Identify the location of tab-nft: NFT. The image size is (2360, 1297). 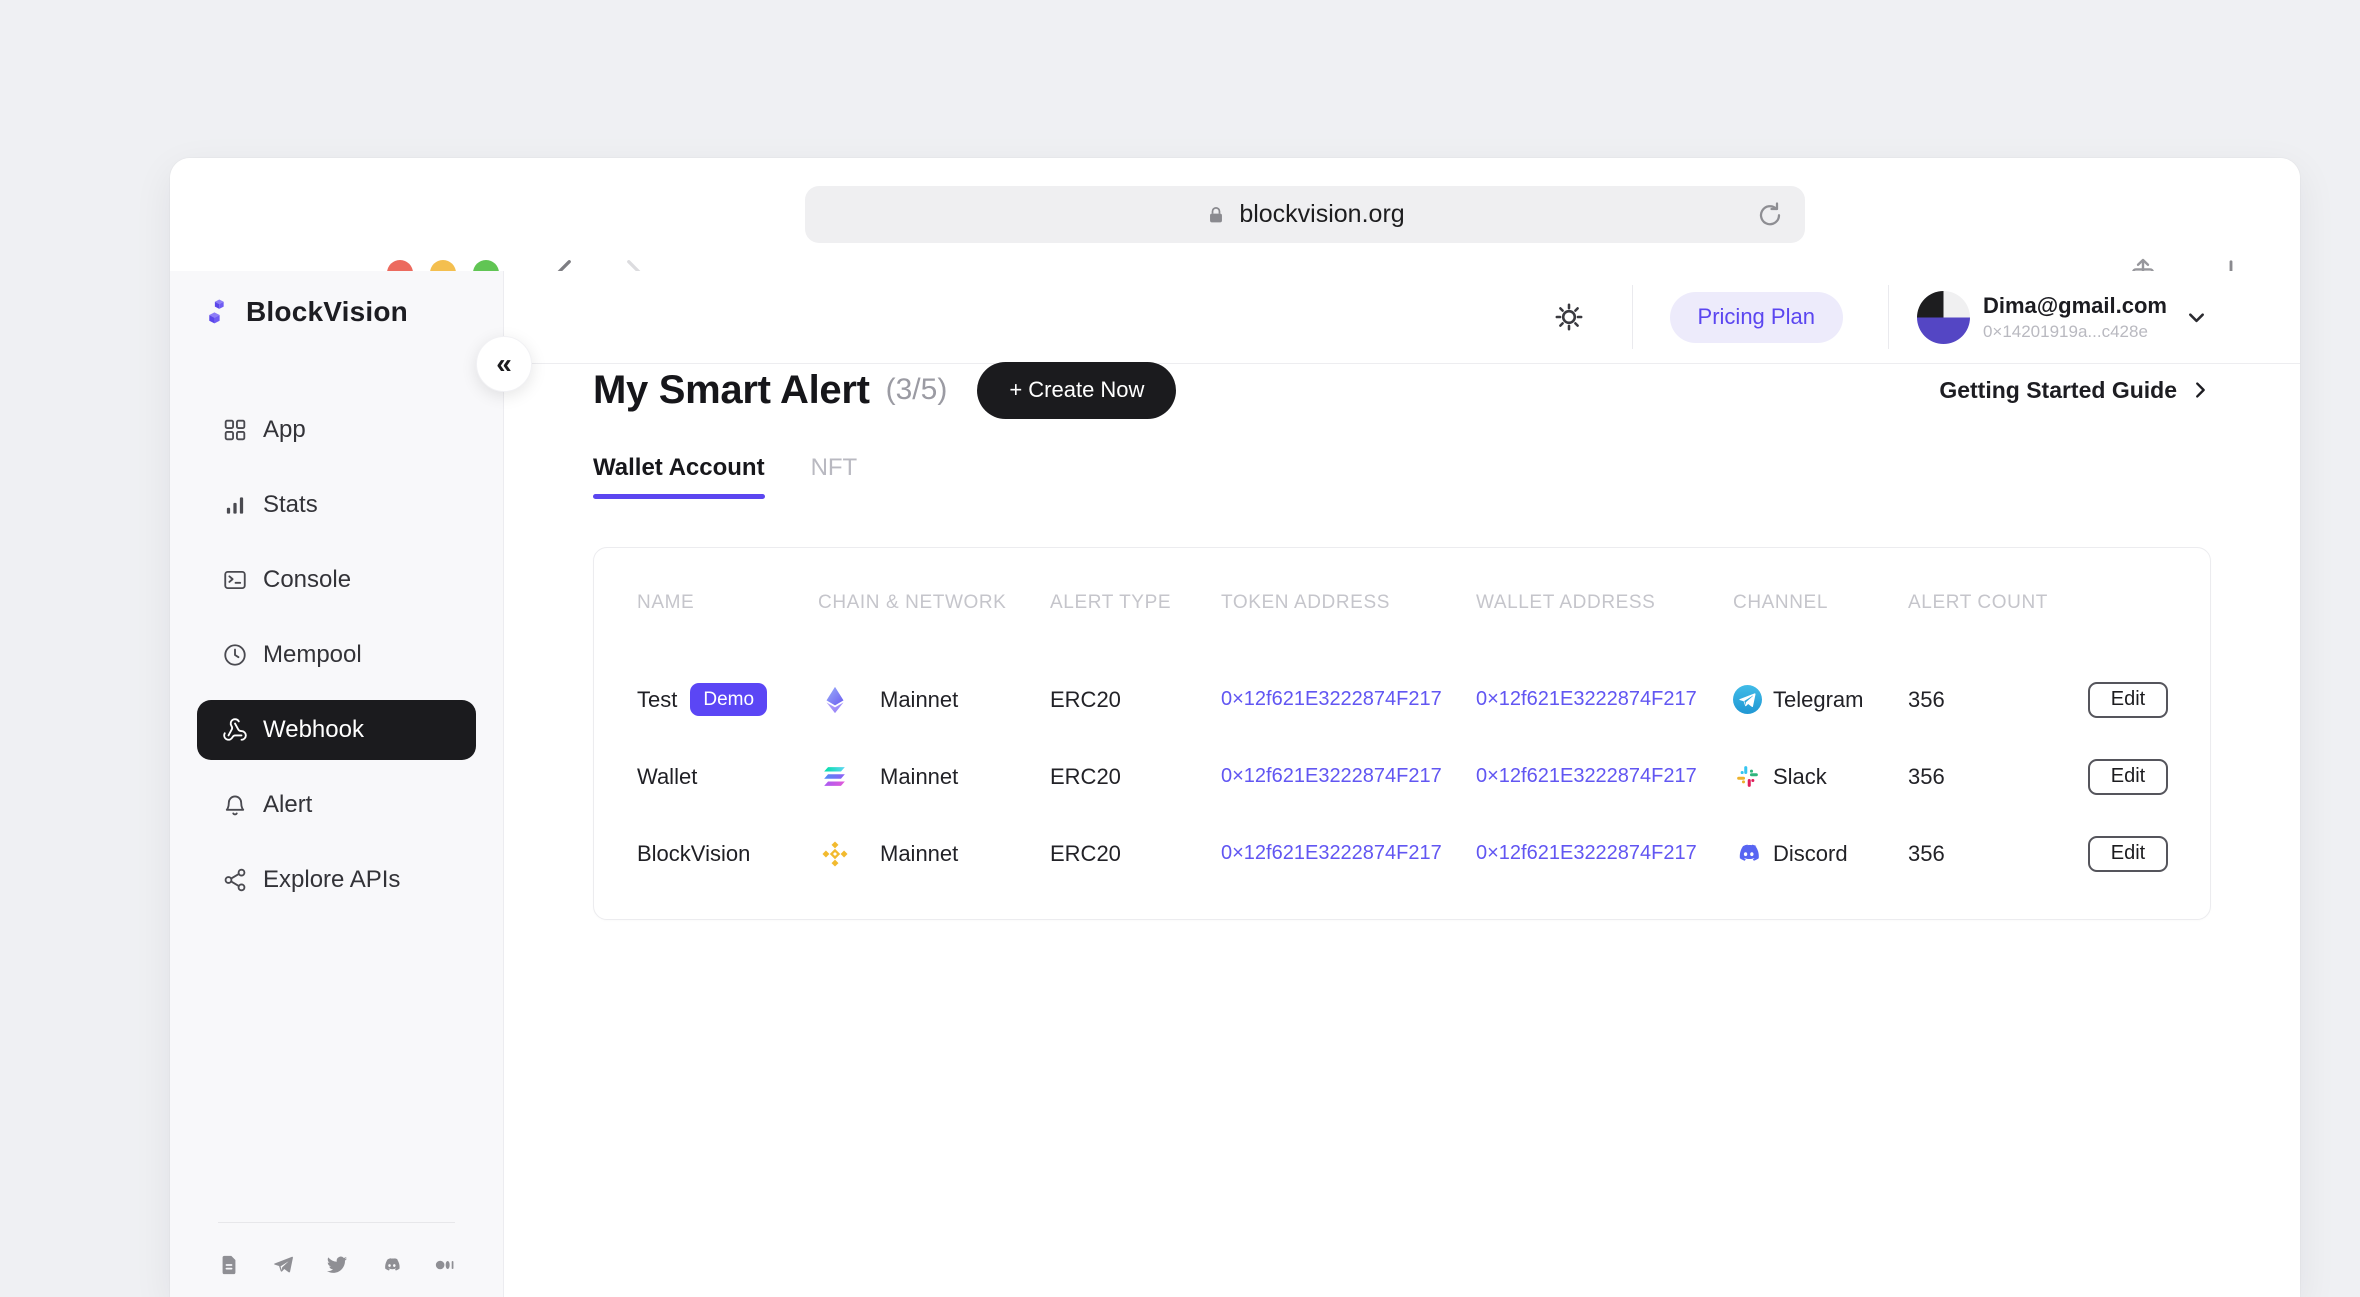
(834, 467).